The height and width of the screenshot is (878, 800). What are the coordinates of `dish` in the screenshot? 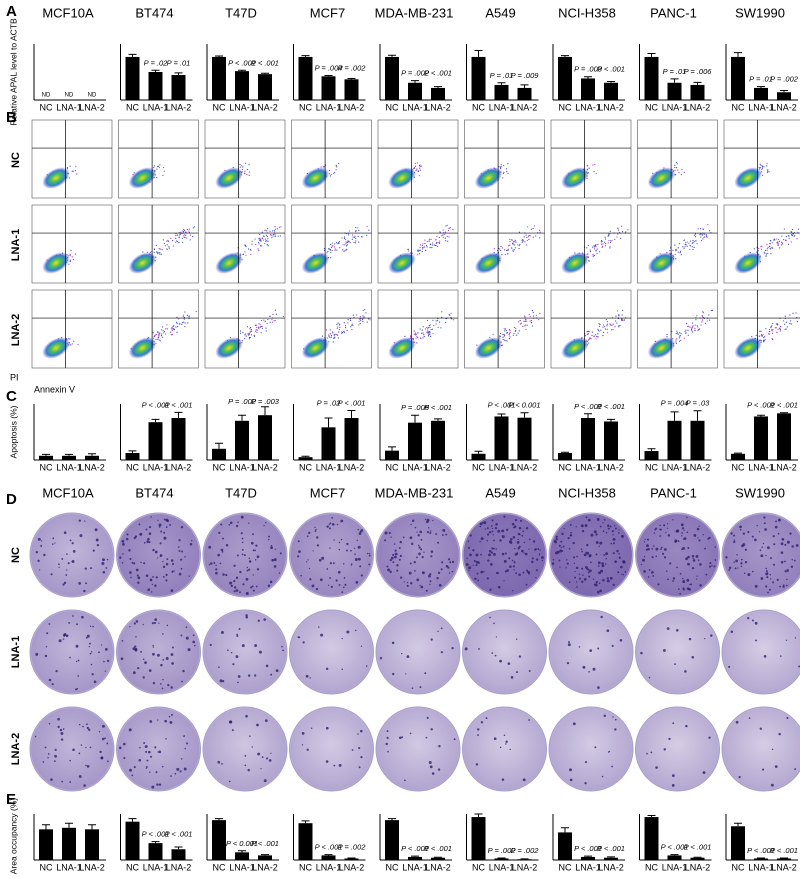 It's located at (418, 555).